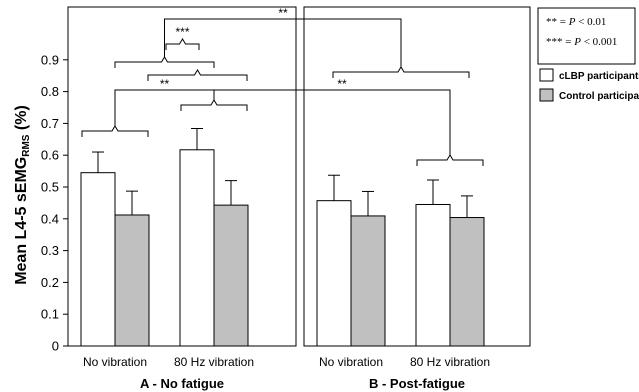 This screenshot has height=392, width=639. I want to click on y-axis-label: Mean L4-5 sEMGRMS (%), so click(22, 195).